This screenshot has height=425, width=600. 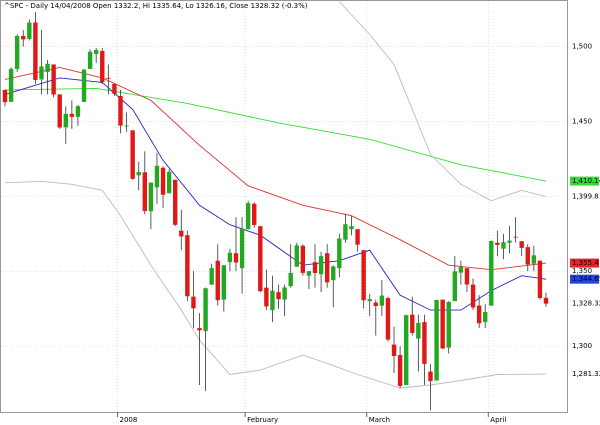 What do you see at coordinates (582, 121) in the screenshot?
I see `y-tick-label: 1,450` at bounding box center [582, 121].